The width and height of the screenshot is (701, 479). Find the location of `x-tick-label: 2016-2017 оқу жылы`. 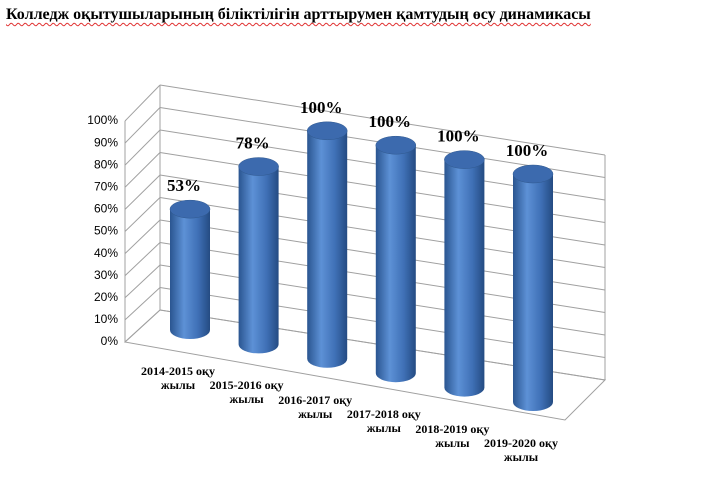

x-tick-label: 2016-2017 оқу жылы is located at coordinates (315, 406).